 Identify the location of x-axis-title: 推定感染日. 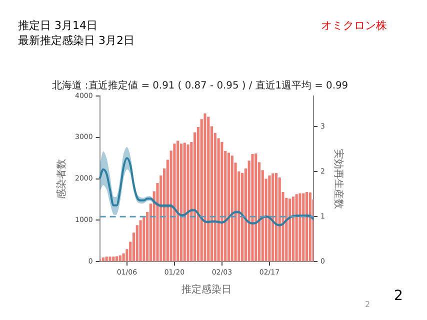
(207, 290).